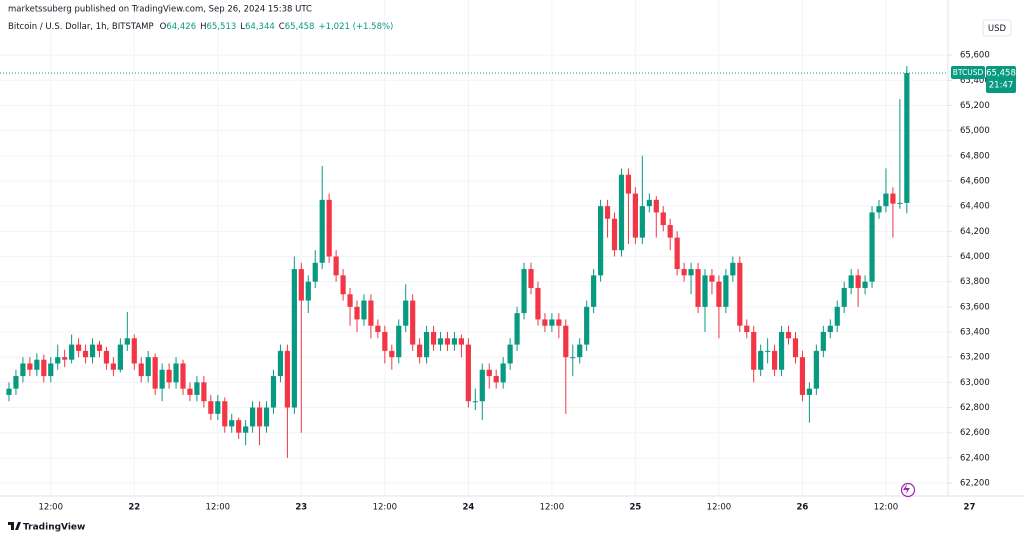 The image size is (1024, 538). What do you see at coordinates (968, 72) in the screenshot?
I see `symbol-tag-text: BTCUSD` at bounding box center [968, 72].